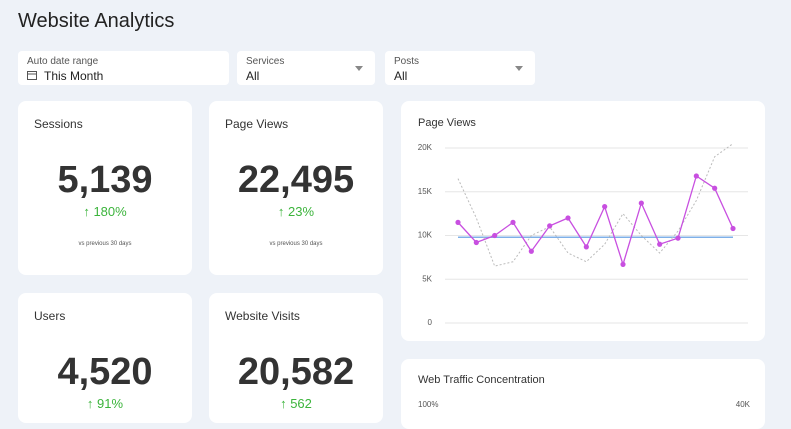 The width and height of the screenshot is (791, 429). What do you see at coordinates (460, 68) in the screenshot?
I see `posts-filter: Posts All` at bounding box center [460, 68].